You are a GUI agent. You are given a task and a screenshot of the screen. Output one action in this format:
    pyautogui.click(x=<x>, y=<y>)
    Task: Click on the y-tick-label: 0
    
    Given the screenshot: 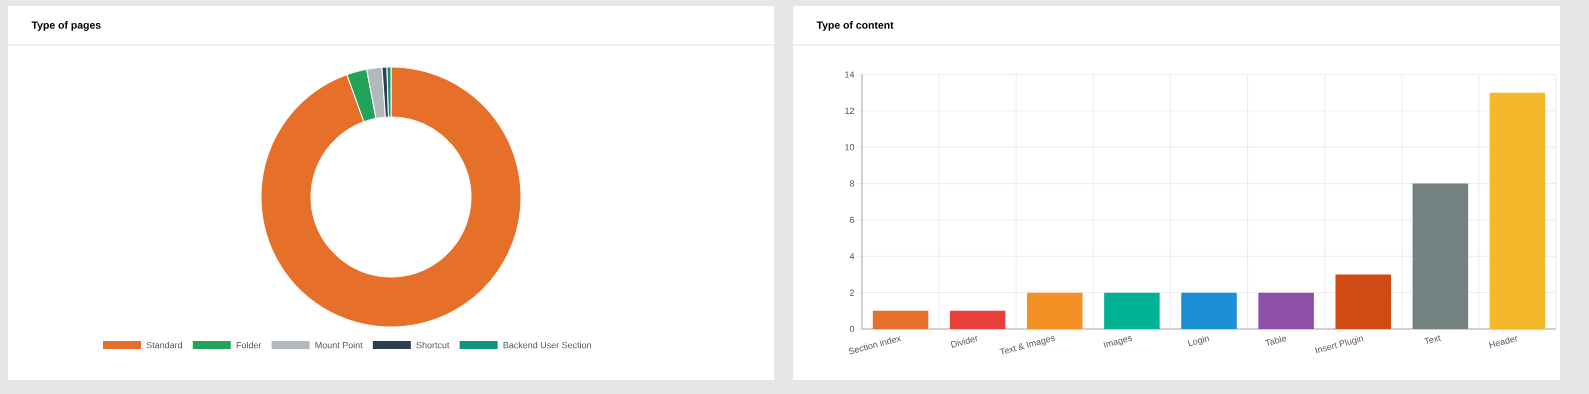 What is the action you would take?
    pyautogui.click(x=852, y=329)
    